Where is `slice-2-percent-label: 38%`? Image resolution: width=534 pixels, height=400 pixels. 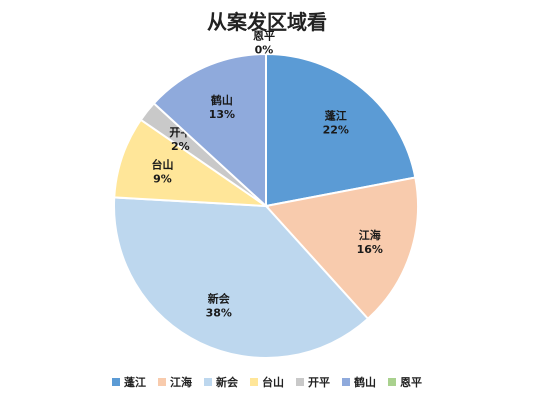
slice-2-percent-label: 38% is located at coordinates (219, 313).